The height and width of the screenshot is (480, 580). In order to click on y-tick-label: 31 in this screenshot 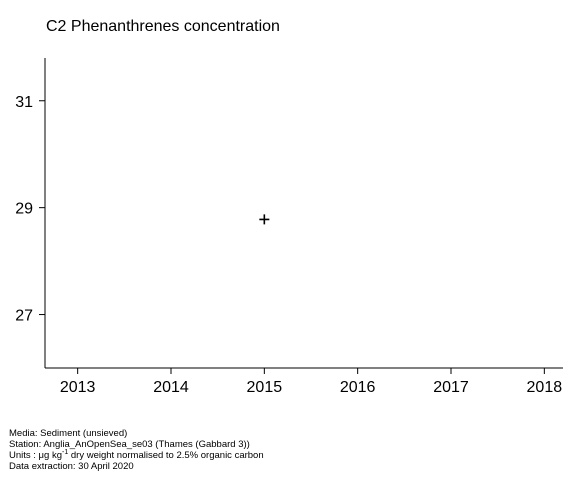, I will do `click(24, 102)`.